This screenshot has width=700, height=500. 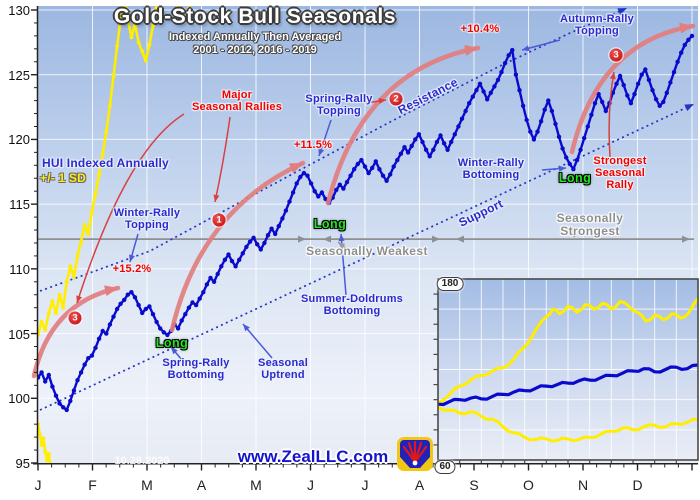 What do you see at coordinates (396, 99) in the screenshot?
I see `rally-number-autumn: 2` at bounding box center [396, 99].